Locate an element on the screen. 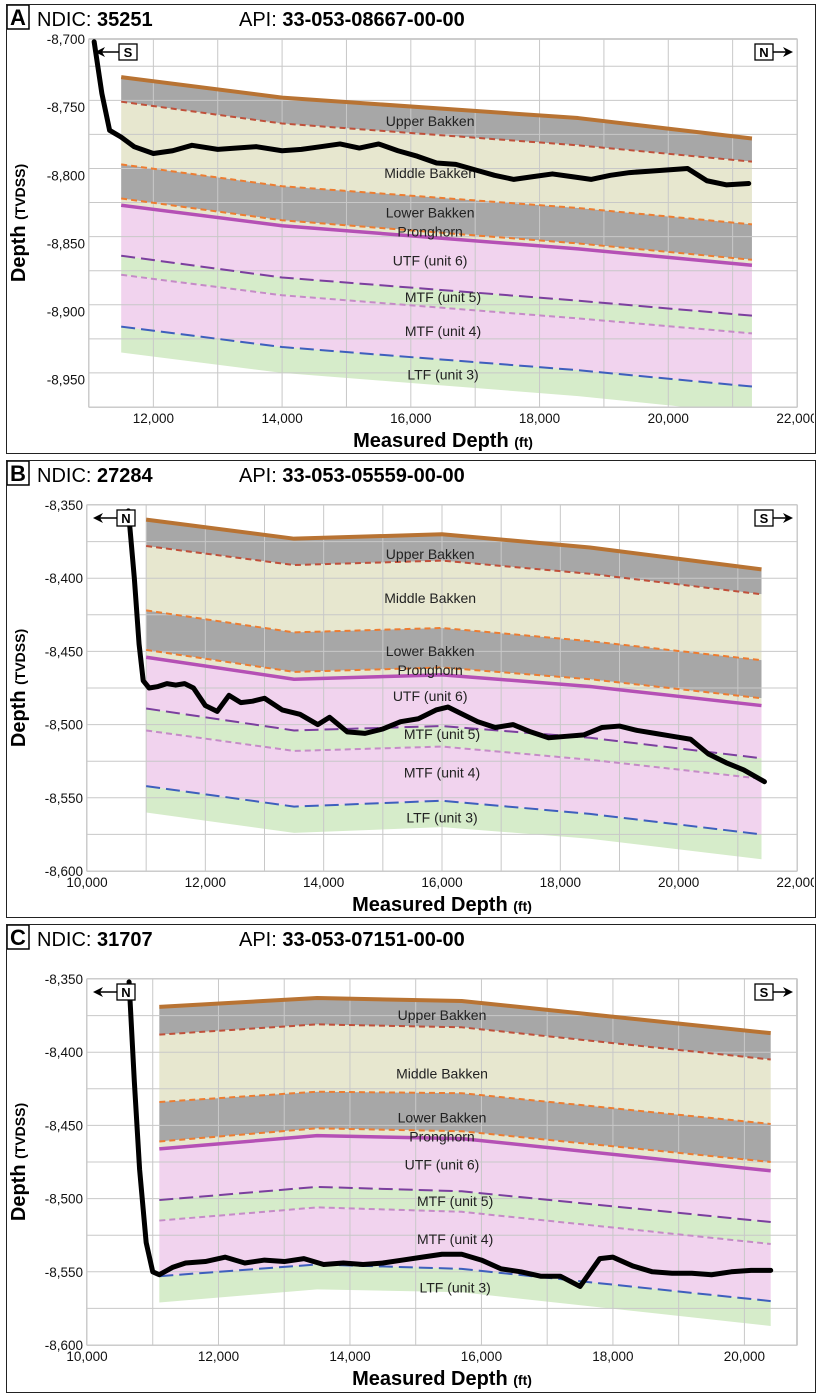 The width and height of the screenshot is (822, 1397). ndic-value-a: 35251 is located at coordinates (125, 20).